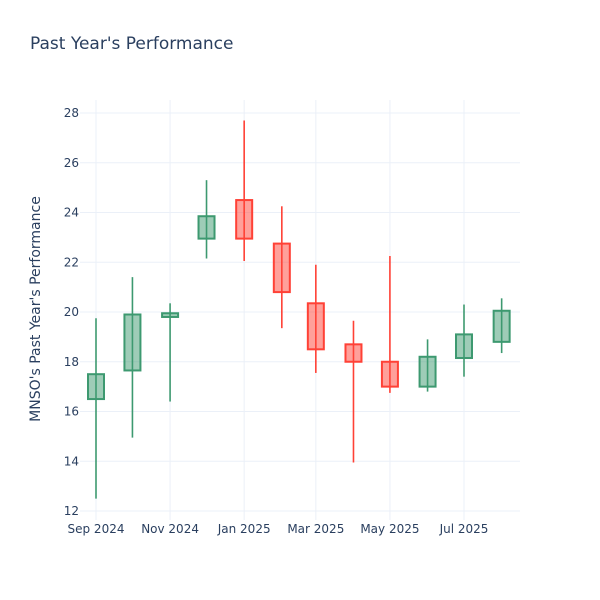 Image resolution: width=600 pixels, height=600 pixels. What do you see at coordinates (315, 529) in the screenshot?
I see `x-tick-label: Mar 2025` at bounding box center [315, 529].